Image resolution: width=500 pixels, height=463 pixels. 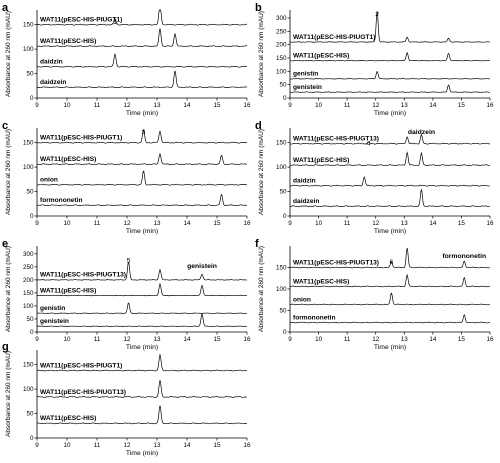 What do you see at coordinates (53, 82) in the screenshot?
I see `trace-label: daidzein` at bounding box center [53, 82].